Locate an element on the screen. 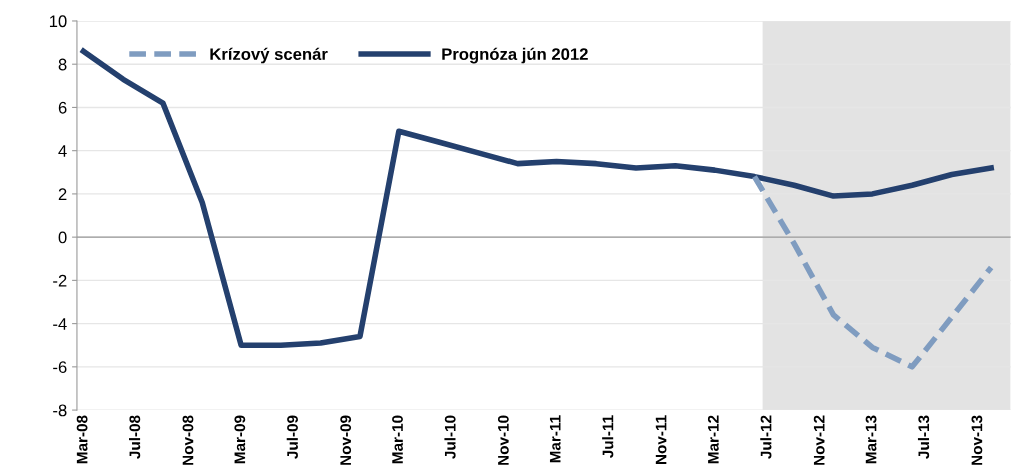 This screenshot has height=466, width=1026. x-tick-label: Jul-12 is located at coordinates (766, 437).